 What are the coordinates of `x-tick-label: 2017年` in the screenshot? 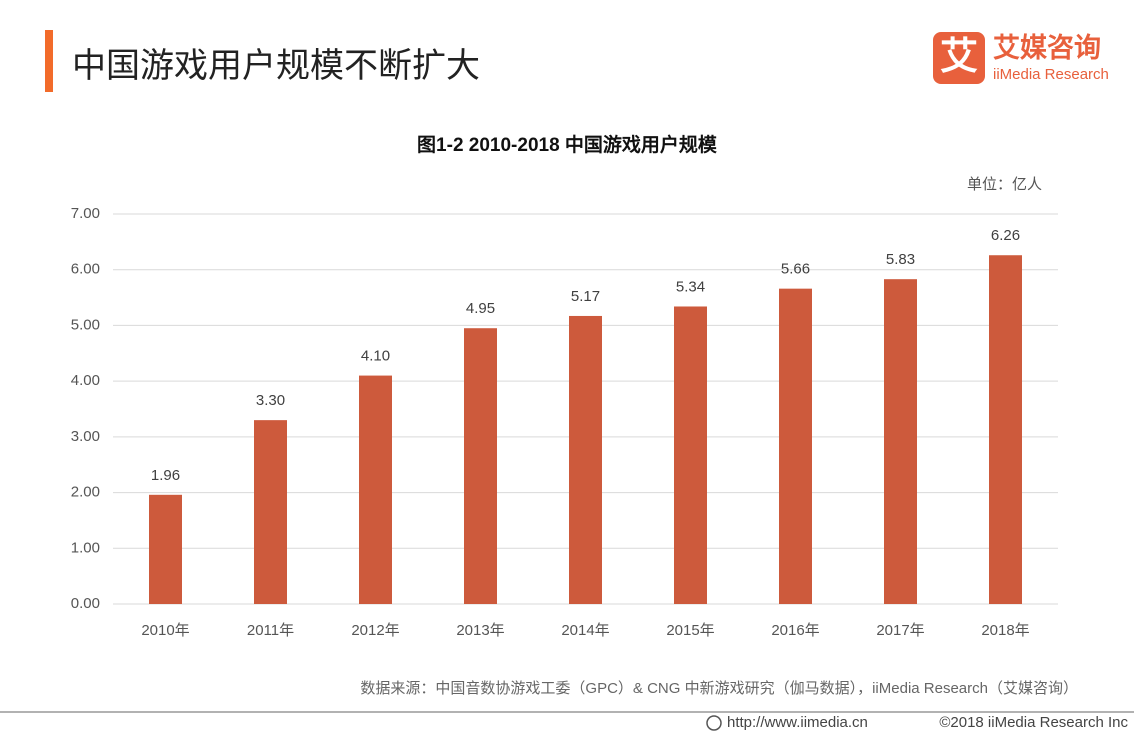 It's located at (900, 630).